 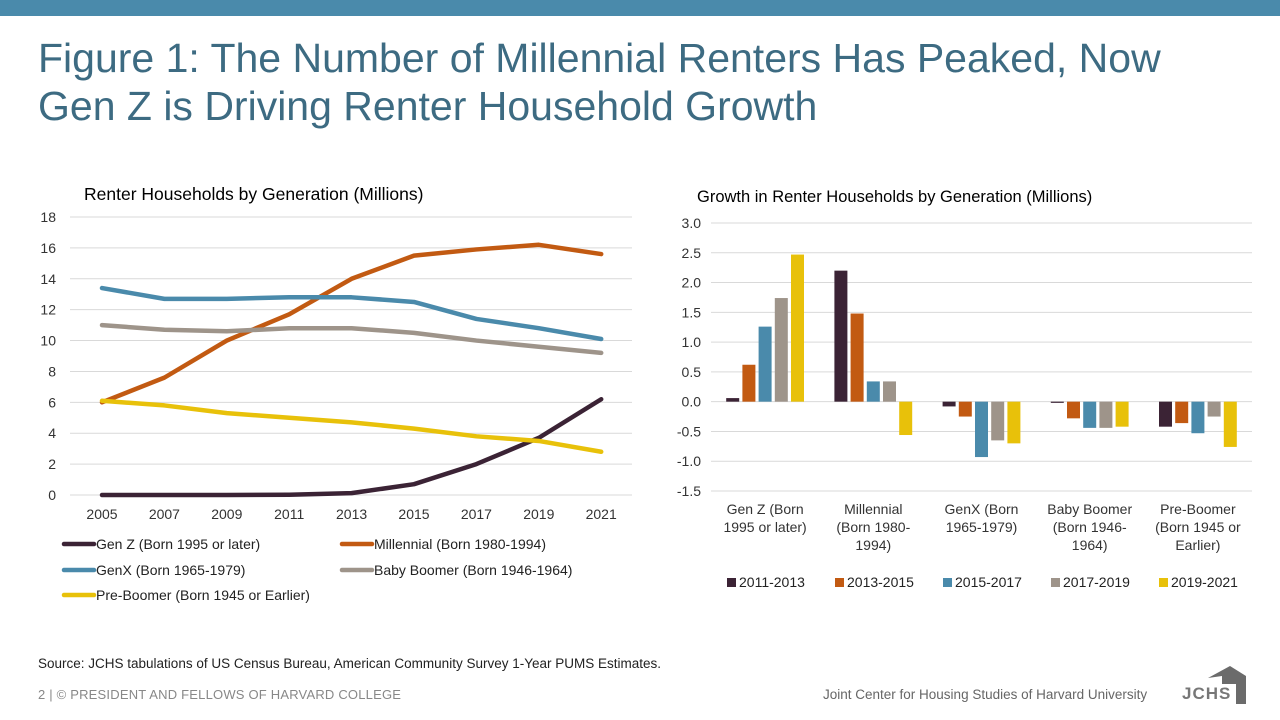 I want to click on line-chart-y-tick: 8, so click(x=52, y=371).